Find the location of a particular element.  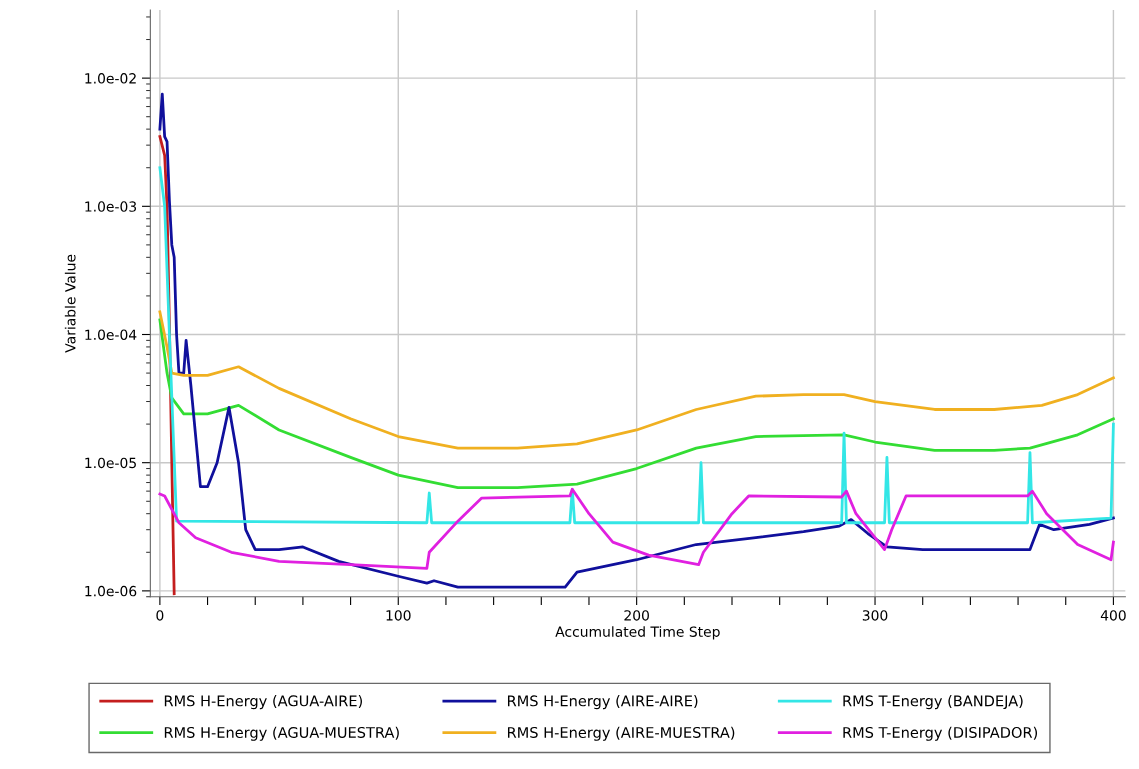

x-tick-label: 100 is located at coordinates (398, 615).